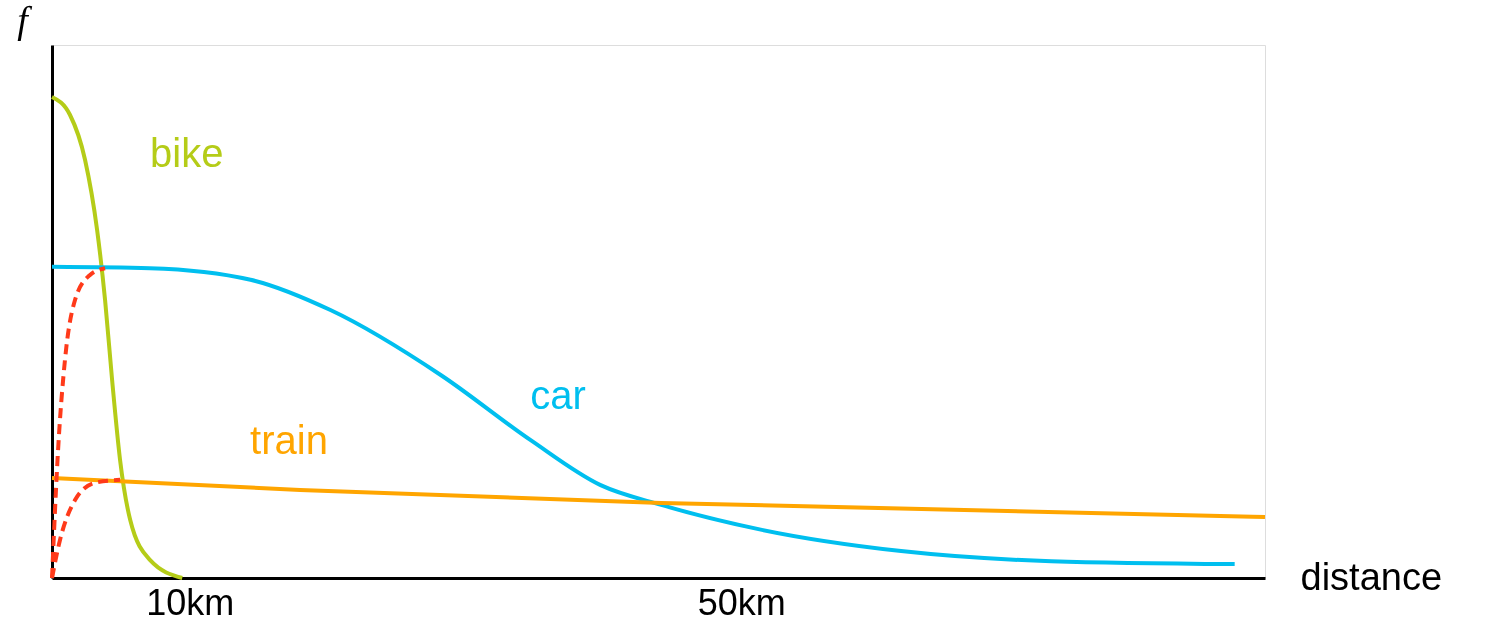 The image size is (1509, 642). I want to click on x-axis-title: distance, so click(1371, 576).